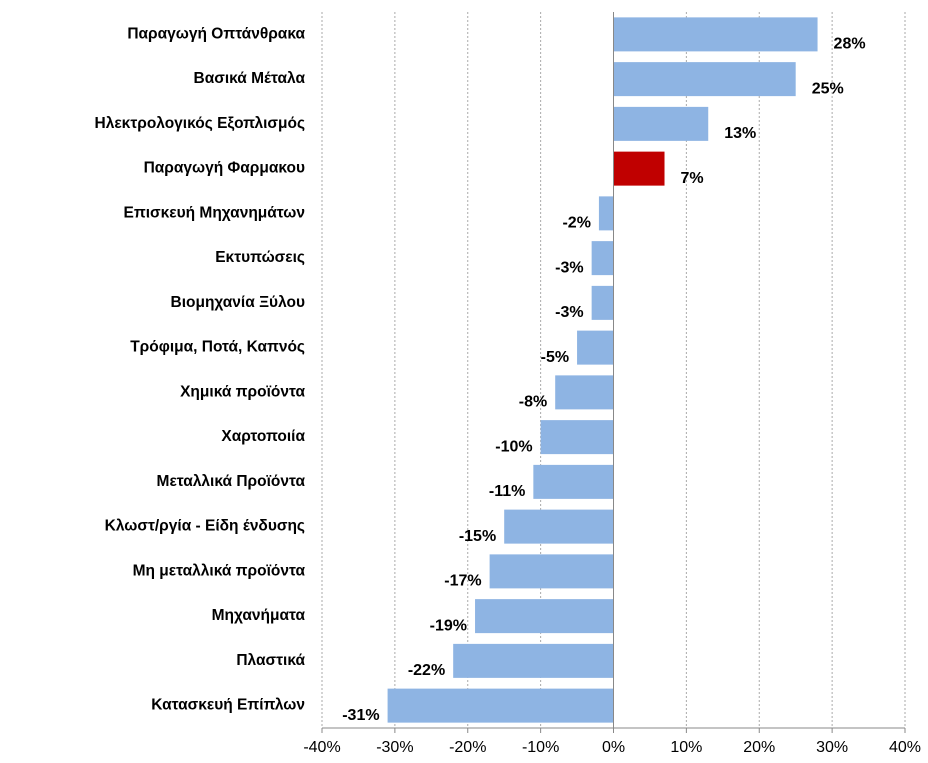  What do you see at coordinates (270, 660) in the screenshot?
I see `category-label: Πλαστικά` at bounding box center [270, 660].